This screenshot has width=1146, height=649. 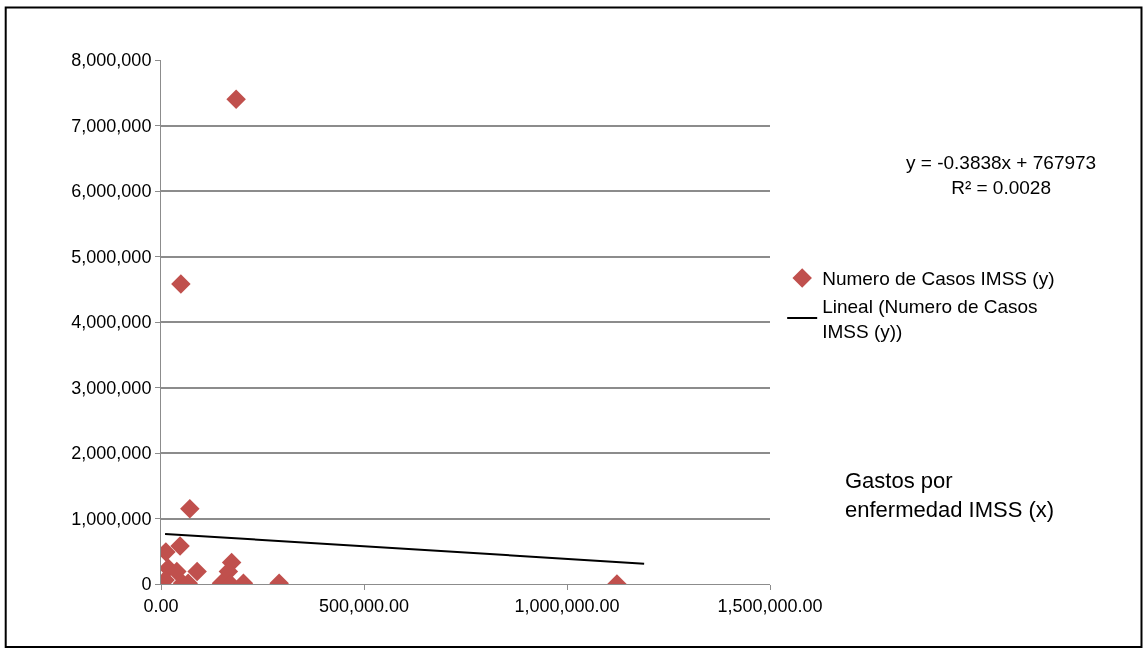 What do you see at coordinates (364, 605) in the screenshot?
I see `x-tick-label: 500,000.00` at bounding box center [364, 605].